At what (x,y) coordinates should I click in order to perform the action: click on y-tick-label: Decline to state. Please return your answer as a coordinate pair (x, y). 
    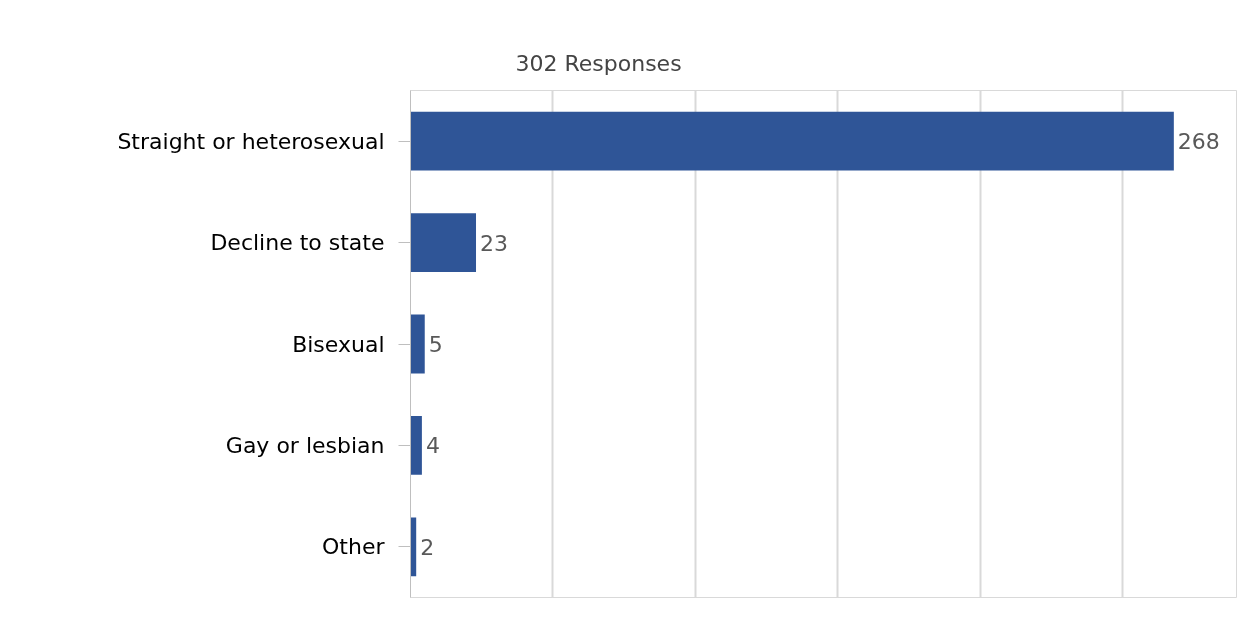
    Looking at the image, I should click on (297, 243).